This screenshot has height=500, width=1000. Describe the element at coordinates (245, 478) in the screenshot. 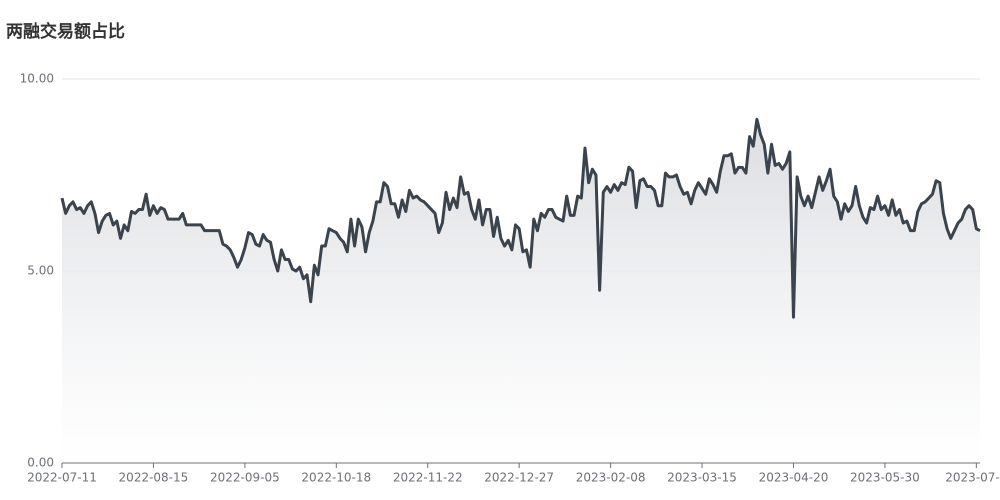

I see `x-tick-label: 2022-09-05` at that location.